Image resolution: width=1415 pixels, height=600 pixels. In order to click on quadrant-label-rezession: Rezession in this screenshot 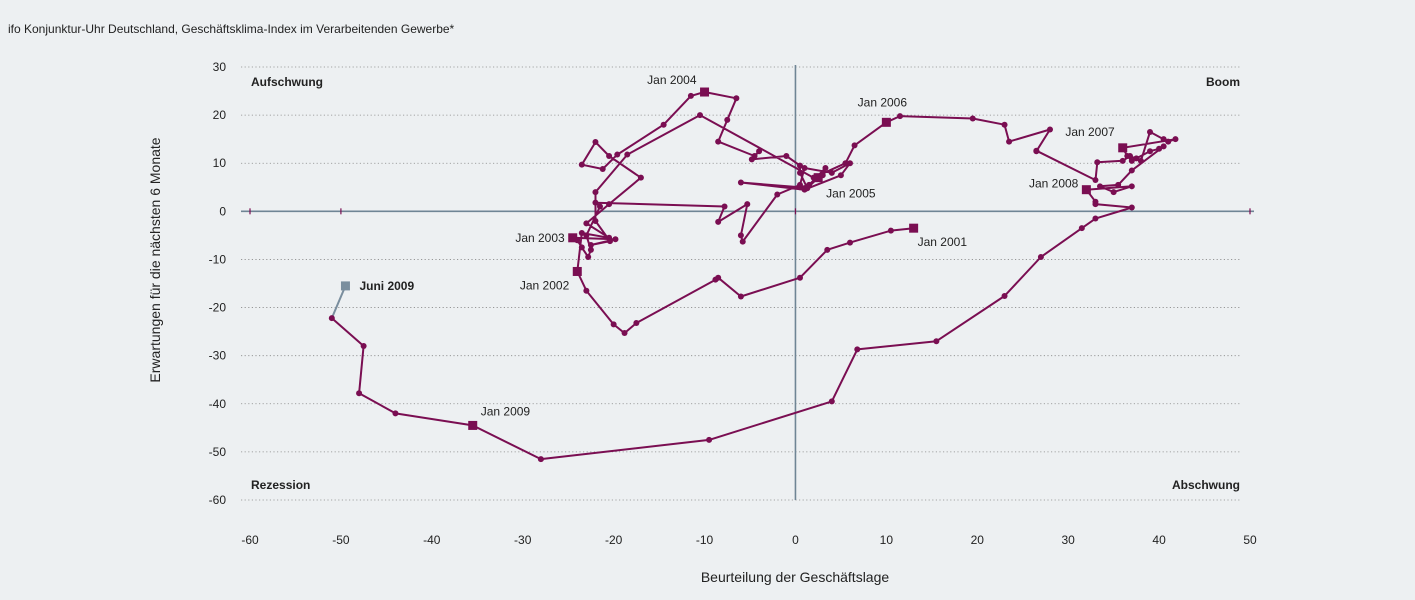, I will do `click(280, 485)`.